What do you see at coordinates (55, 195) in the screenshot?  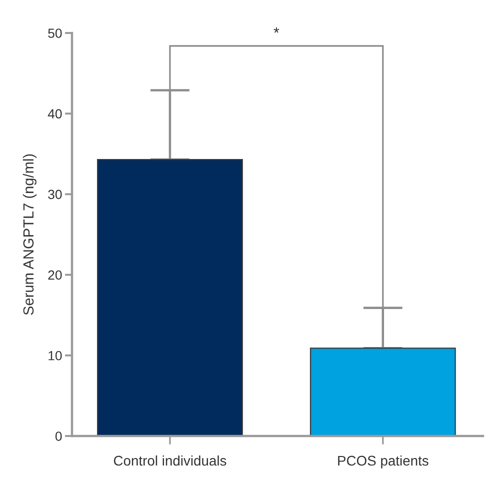 I see `y-tick-label: 30` at bounding box center [55, 195].